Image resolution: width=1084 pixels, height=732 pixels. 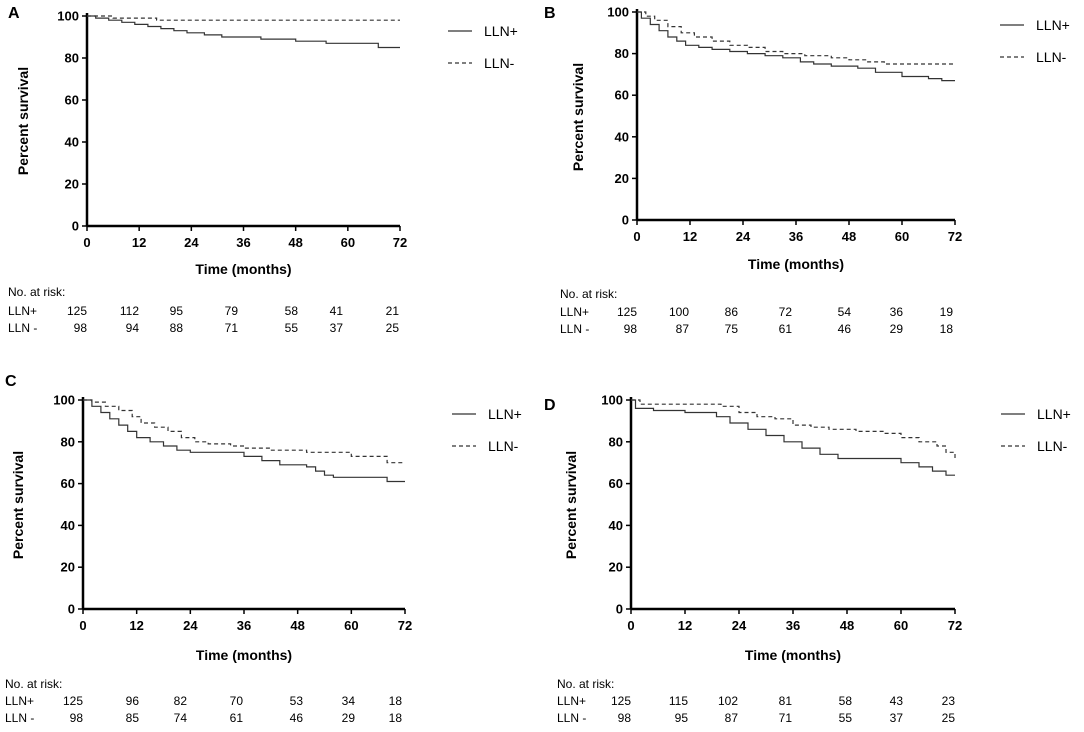 I want to click on risk-value: 94, so click(x=133, y=328).